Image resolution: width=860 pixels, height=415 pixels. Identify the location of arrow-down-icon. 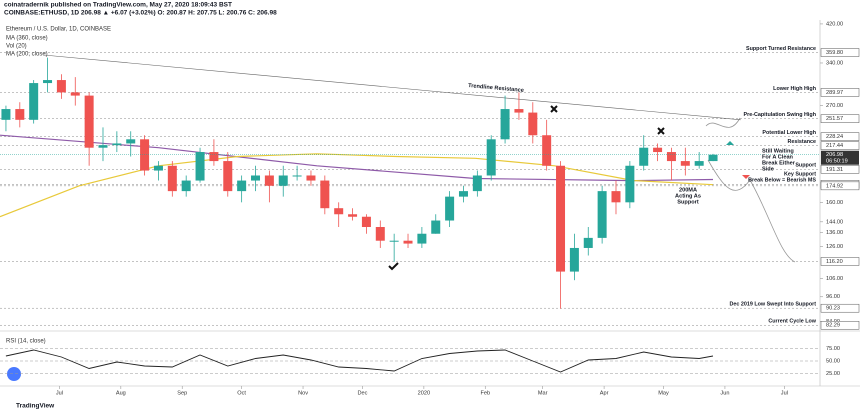
(746, 177).